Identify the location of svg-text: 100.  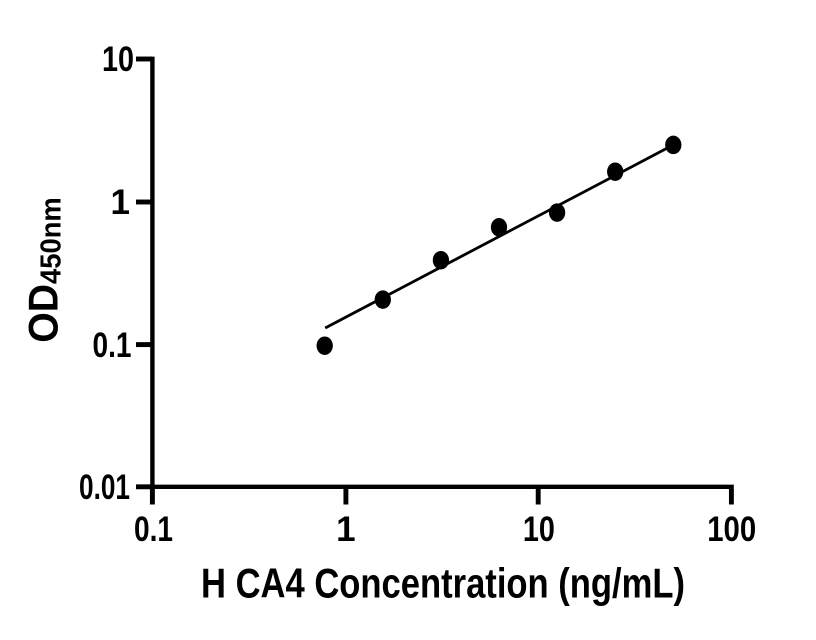
(731, 529).